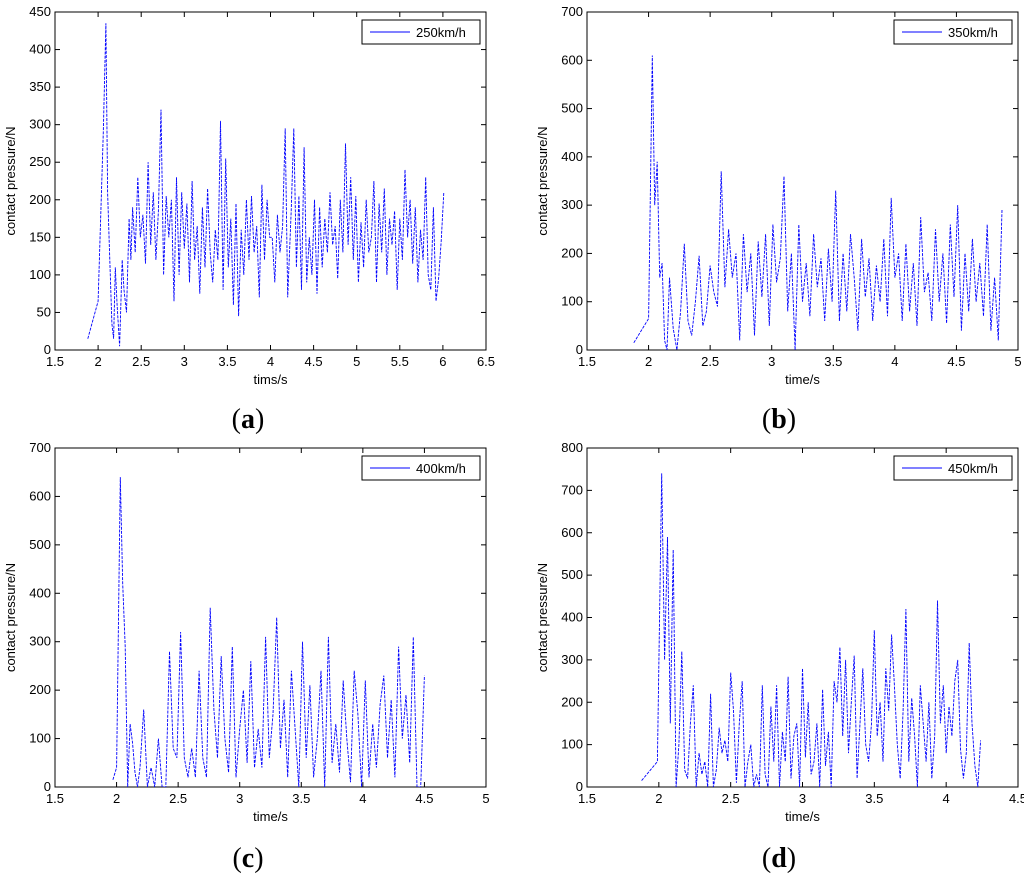 This screenshot has width=1024, height=875. I want to click on y-tick-label: 450, so click(40, 11).